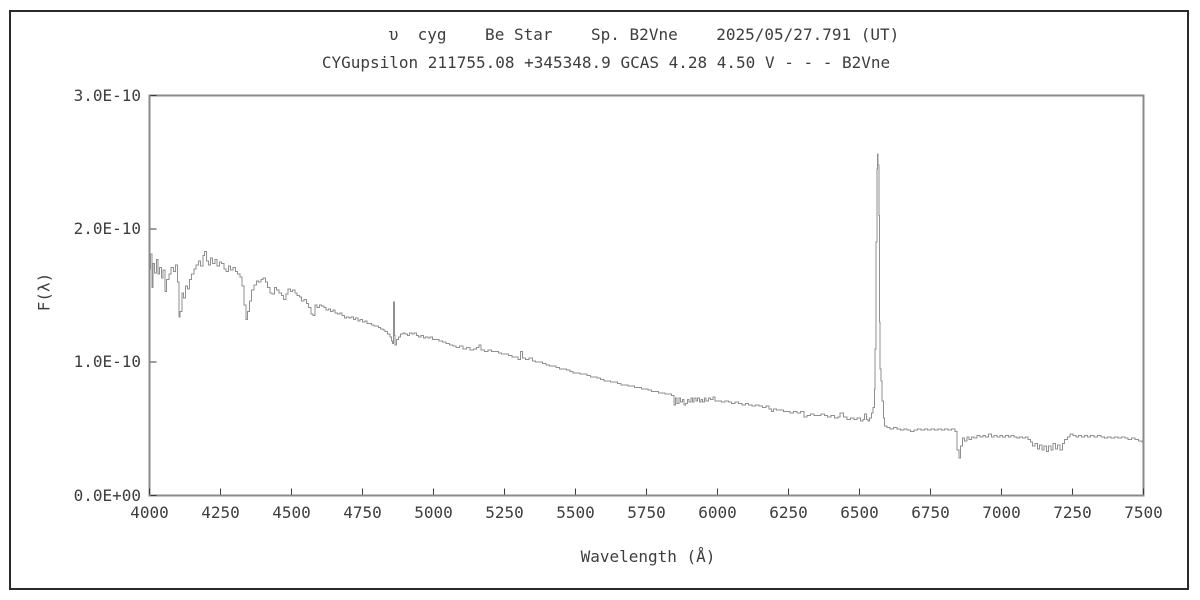 The height and width of the screenshot is (600, 1200). Describe the element at coordinates (149, 512) in the screenshot. I see `x-tick-label: 4000` at that location.